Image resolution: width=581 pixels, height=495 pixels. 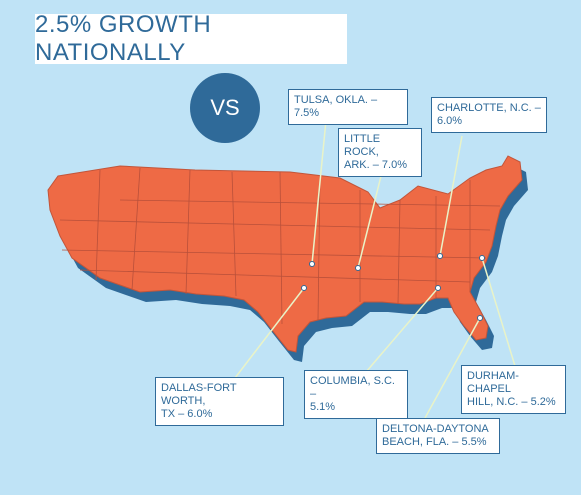 I want to click on marker-charlotte, so click(x=440, y=256).